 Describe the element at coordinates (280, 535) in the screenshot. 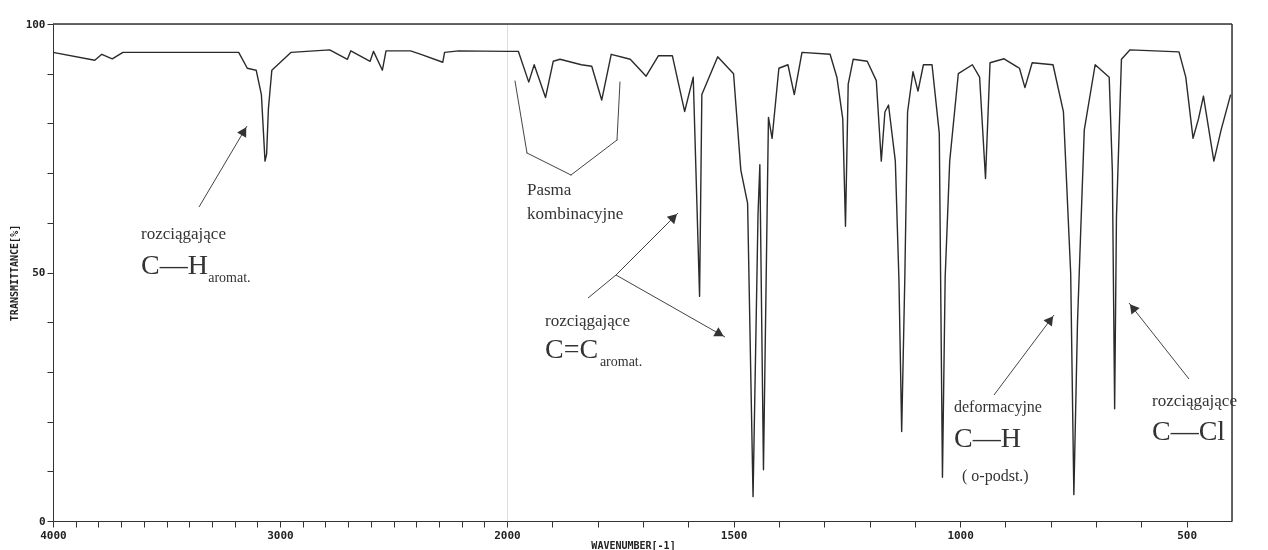

I see `x-tick-label: 3000` at that location.